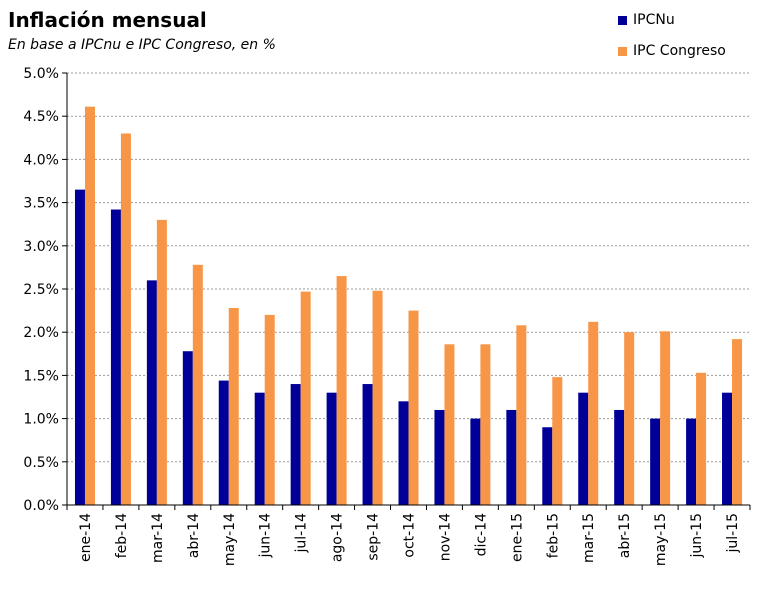  What do you see at coordinates (86, 537) in the screenshot?
I see `x-tick-label: ene-14` at bounding box center [86, 537].